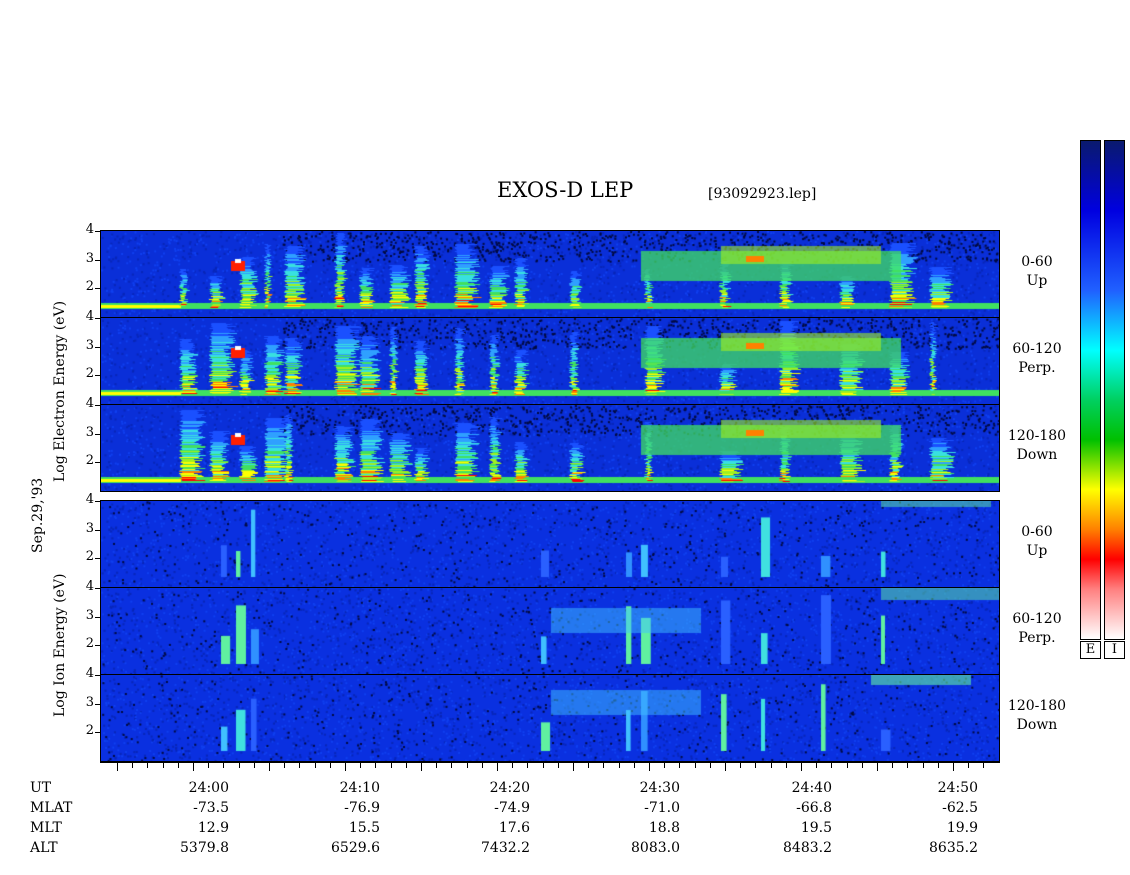 Image resolution: width=1130 pixels, height=875 pixels. I want to click on pitch-angle-range: 120-180, so click(1037, 706).